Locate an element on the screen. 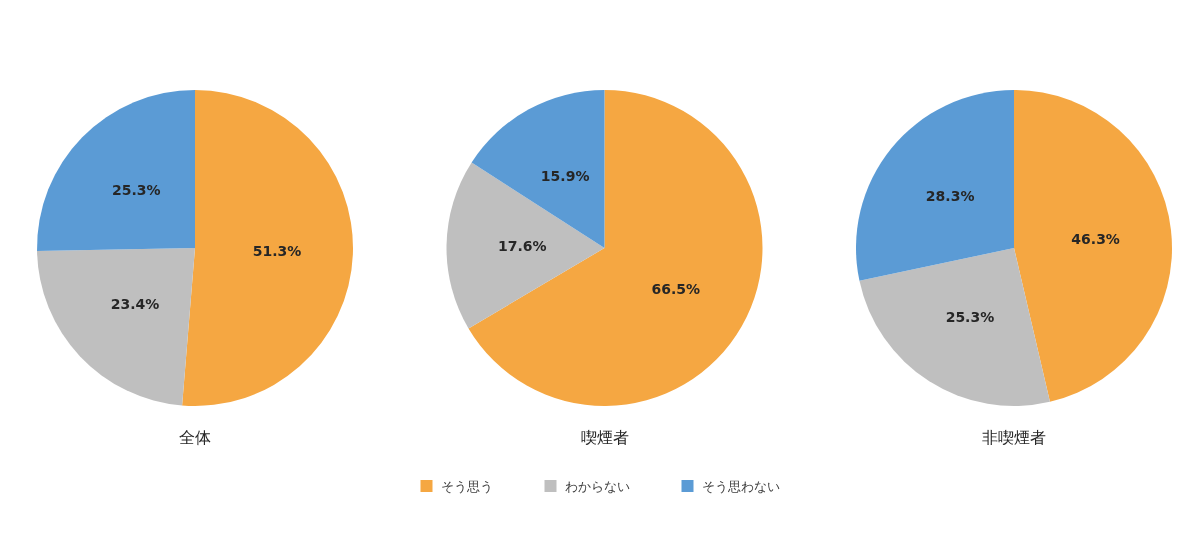  text: 喫煙者 is located at coordinates (604, 437).